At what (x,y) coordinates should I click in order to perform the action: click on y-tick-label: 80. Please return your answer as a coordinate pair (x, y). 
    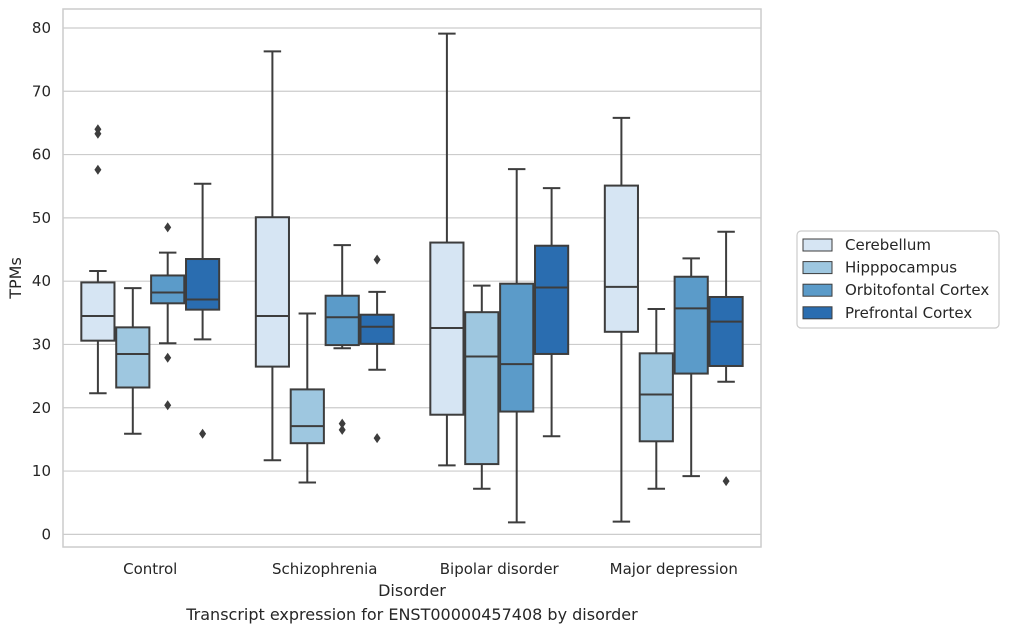
    Looking at the image, I should click on (41, 28).